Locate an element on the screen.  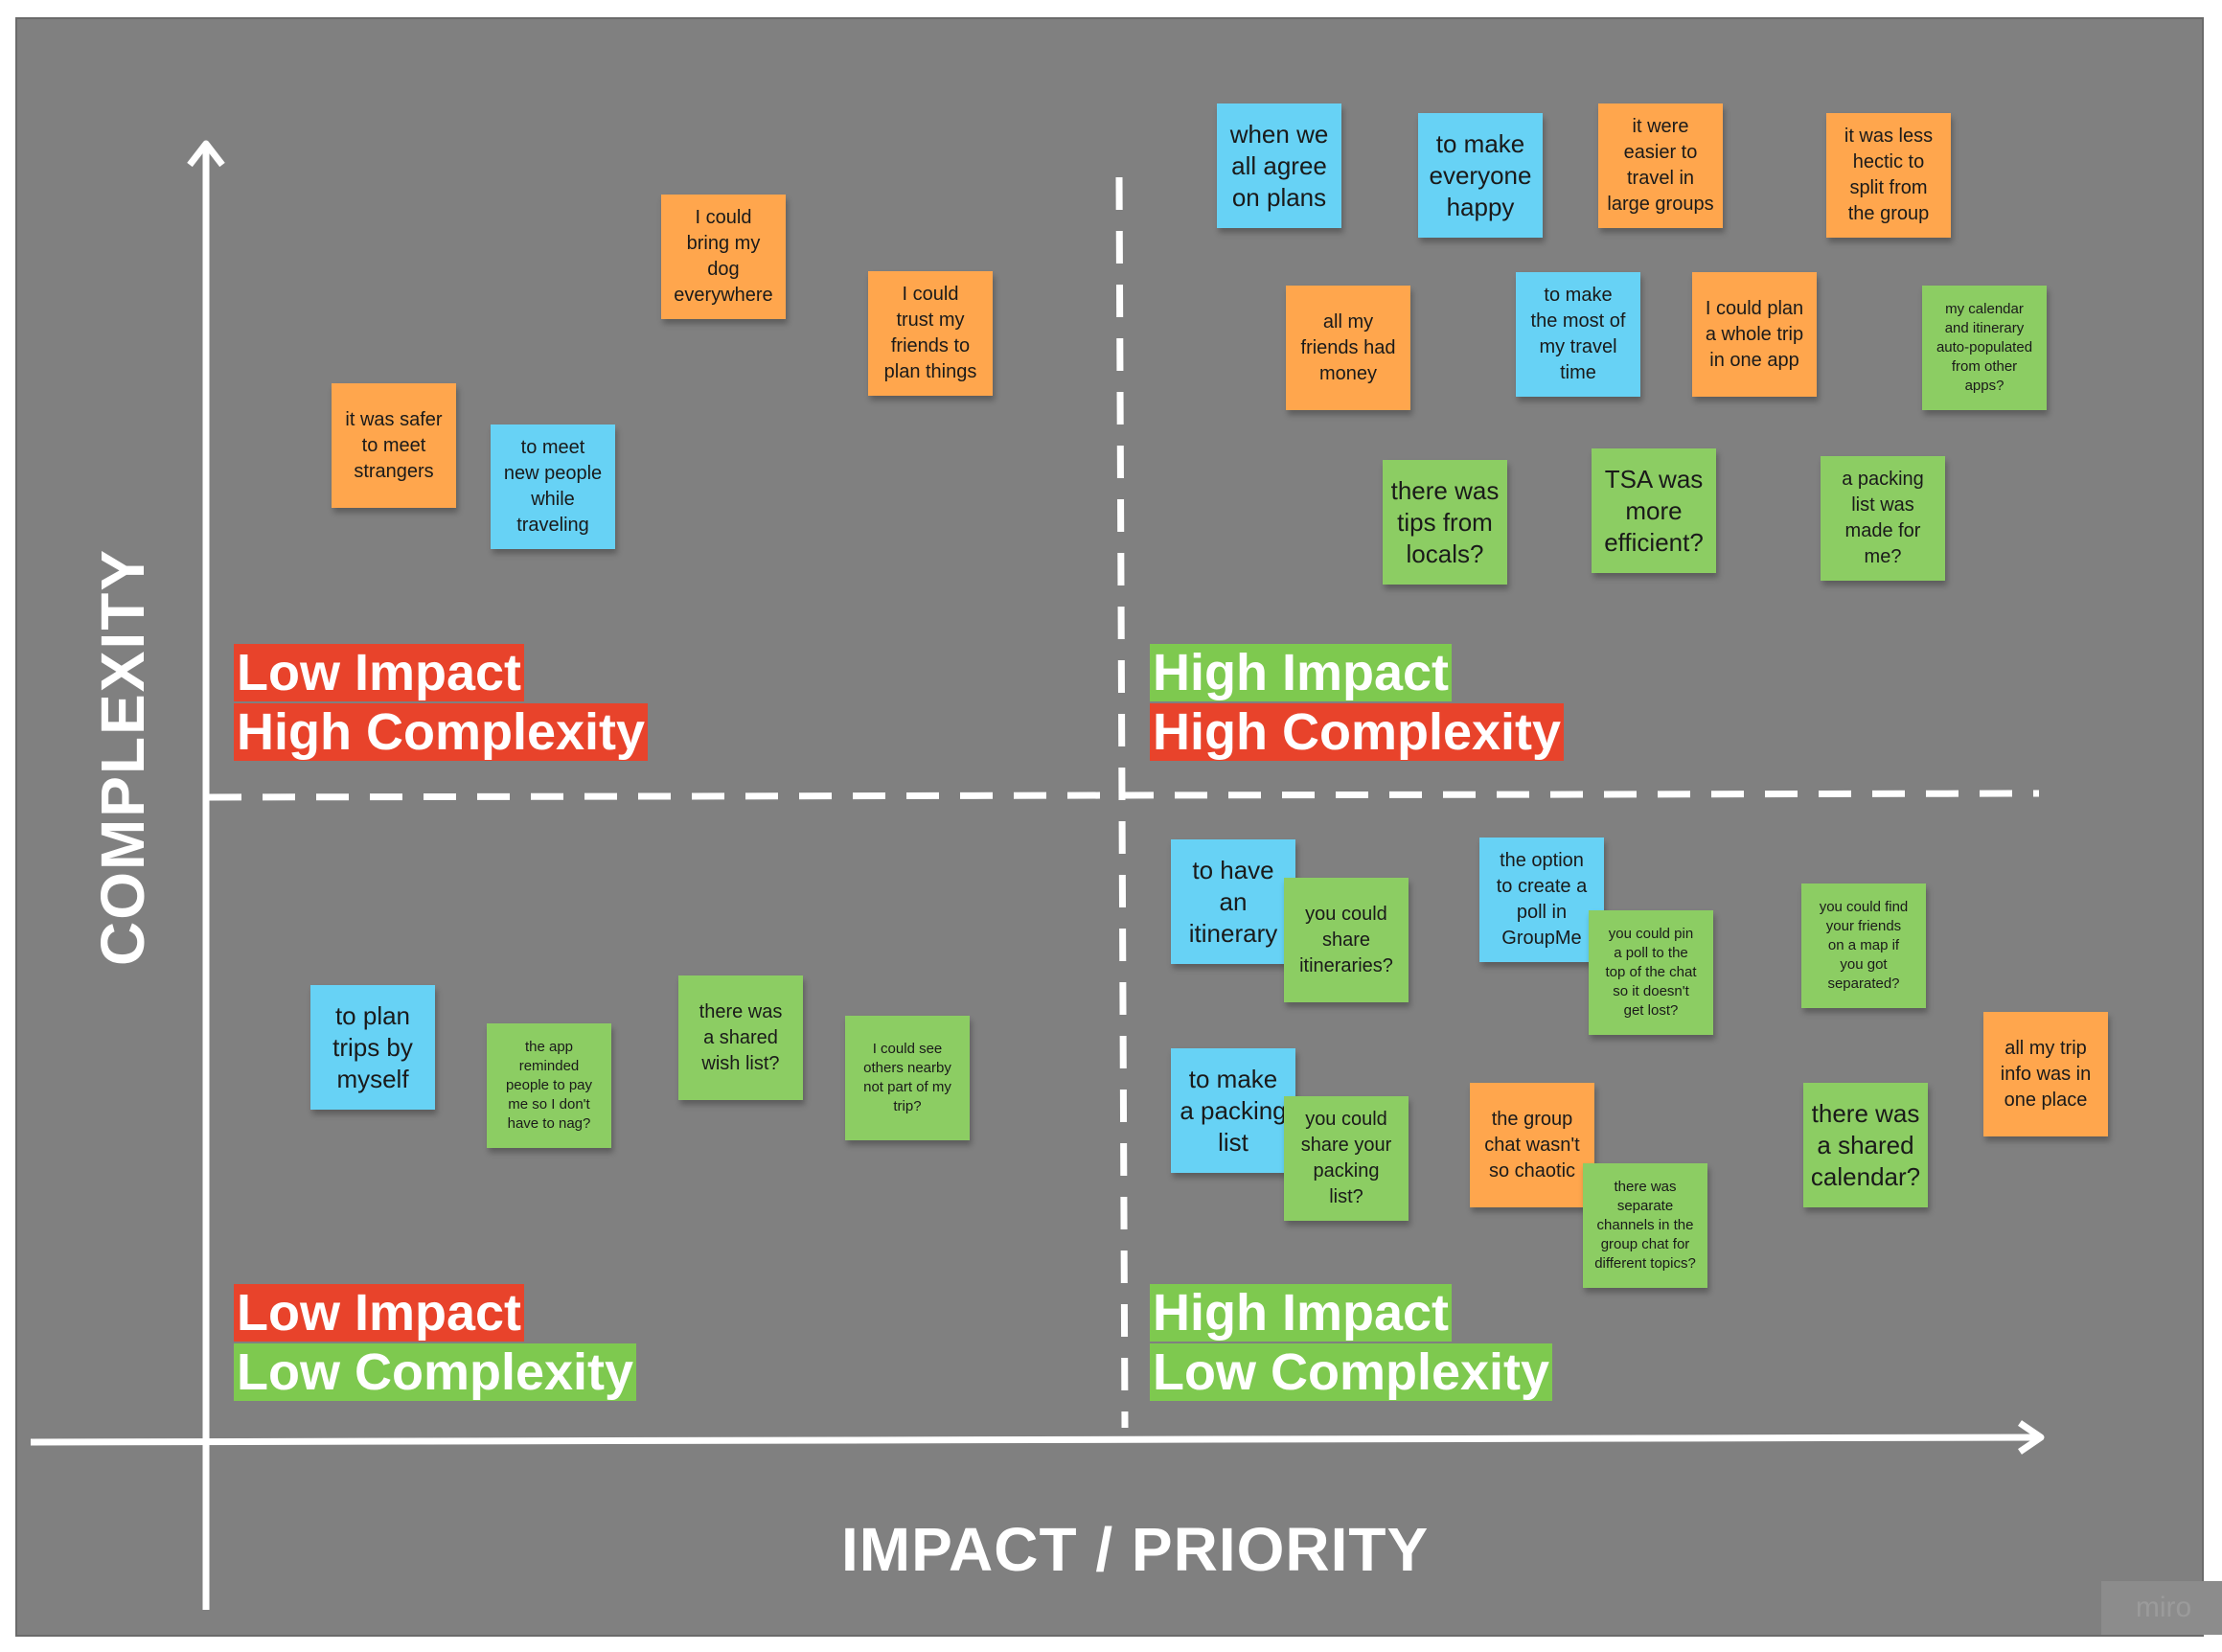
sticky-note: I could plan a whole trip in one app is located at coordinates (1754, 334).